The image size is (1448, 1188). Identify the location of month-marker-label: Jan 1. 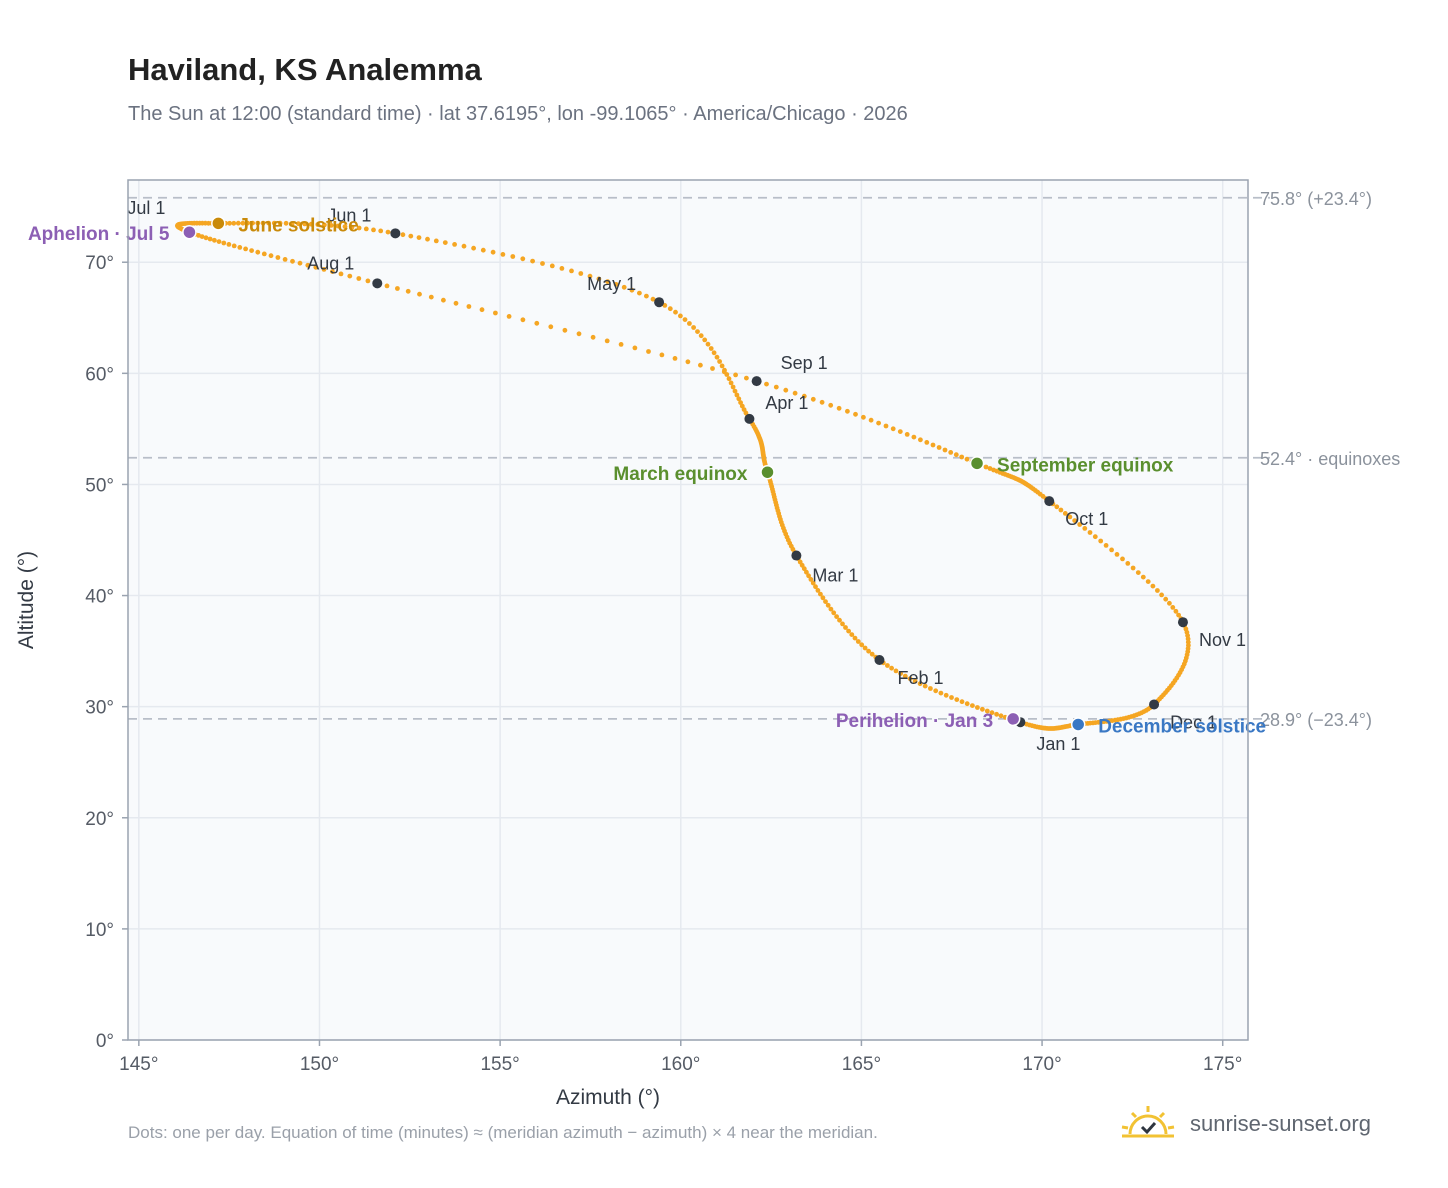
(1058, 744).